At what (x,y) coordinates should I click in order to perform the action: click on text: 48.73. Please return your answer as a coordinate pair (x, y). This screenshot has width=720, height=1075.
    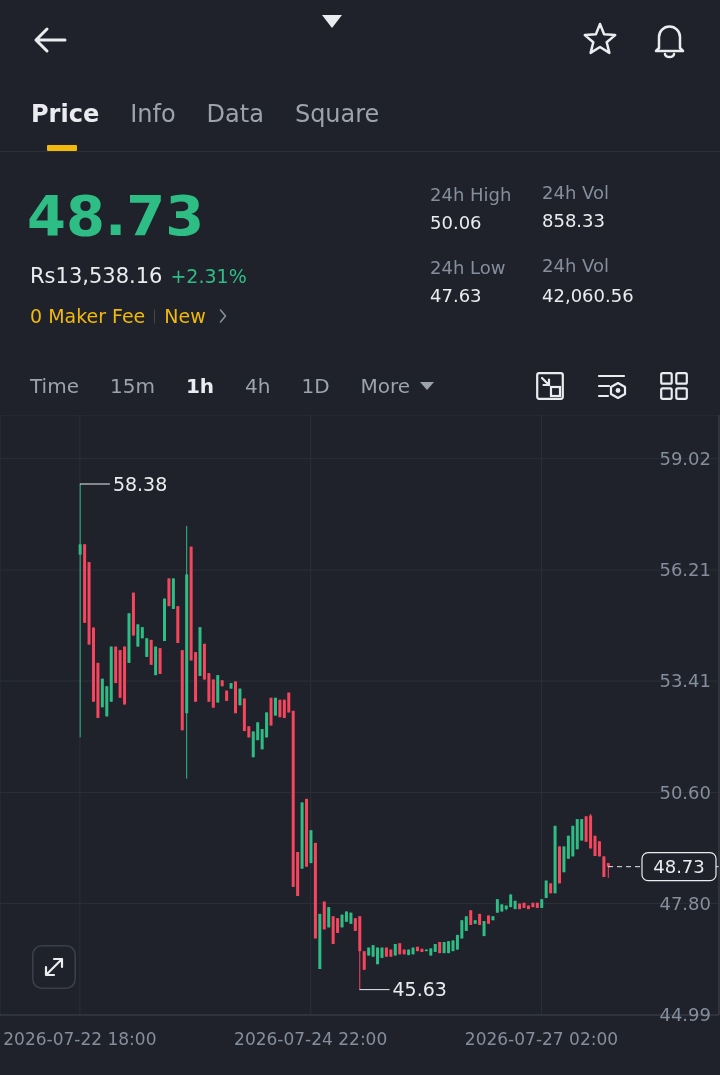
    Looking at the image, I should click on (116, 215).